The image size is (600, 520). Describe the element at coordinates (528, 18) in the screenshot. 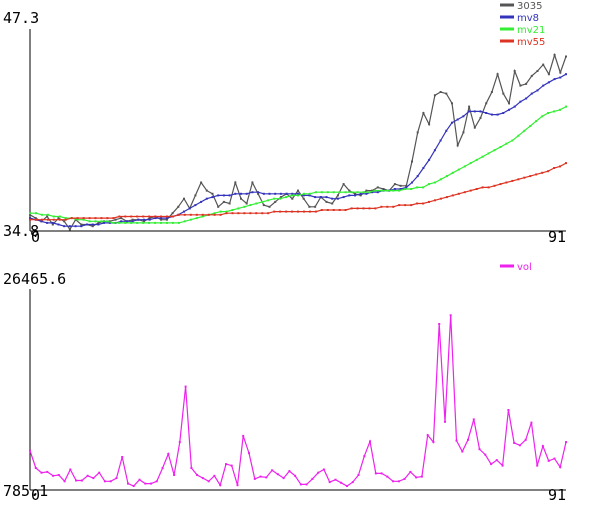

I see `legend-label-mv8: mv8` at that location.